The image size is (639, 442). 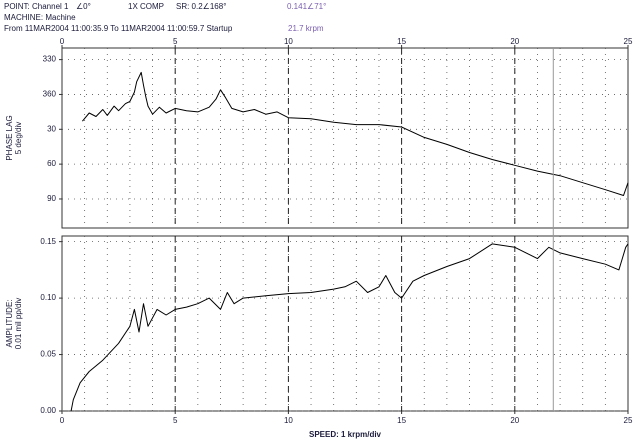 What do you see at coordinates (48, 354) in the screenshot?
I see `y-tick-label: 0.05` at bounding box center [48, 354].